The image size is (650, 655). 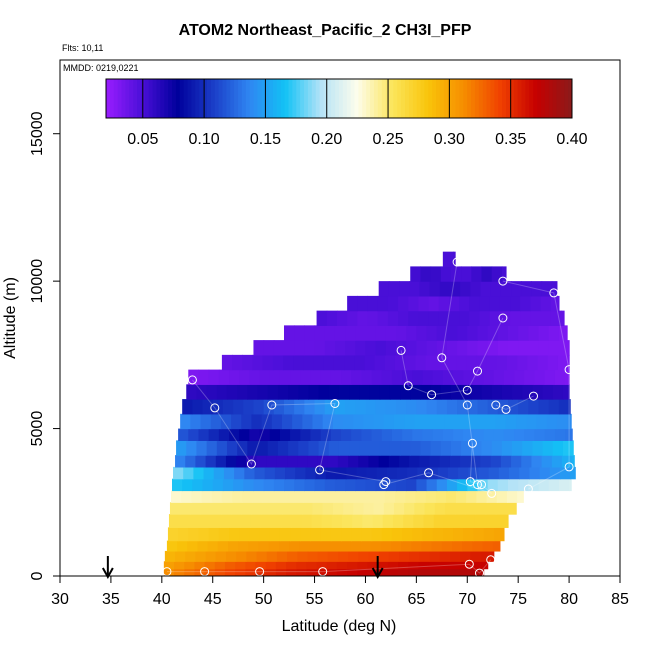 I want to click on start-arrow-head, so click(x=107, y=573).